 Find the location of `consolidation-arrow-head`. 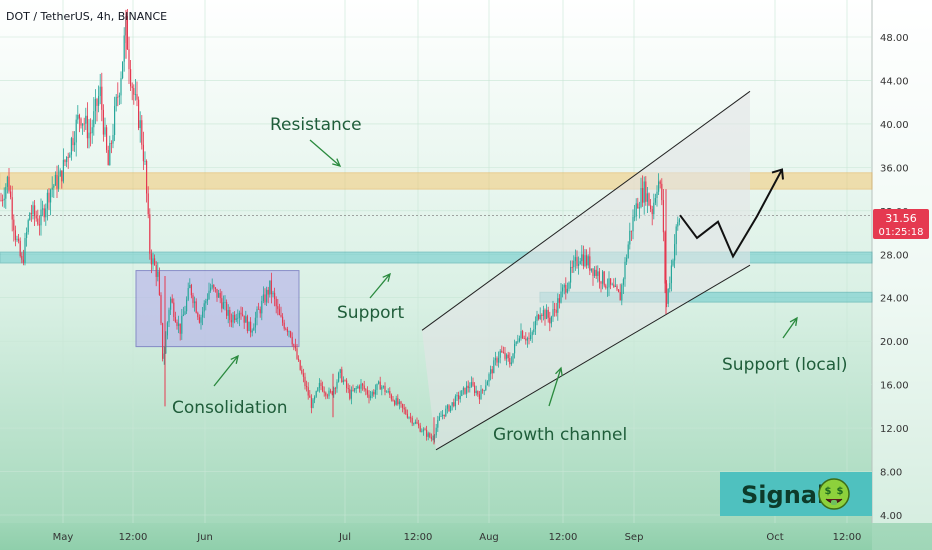

consolidation-arrow-head is located at coordinates (234, 359).